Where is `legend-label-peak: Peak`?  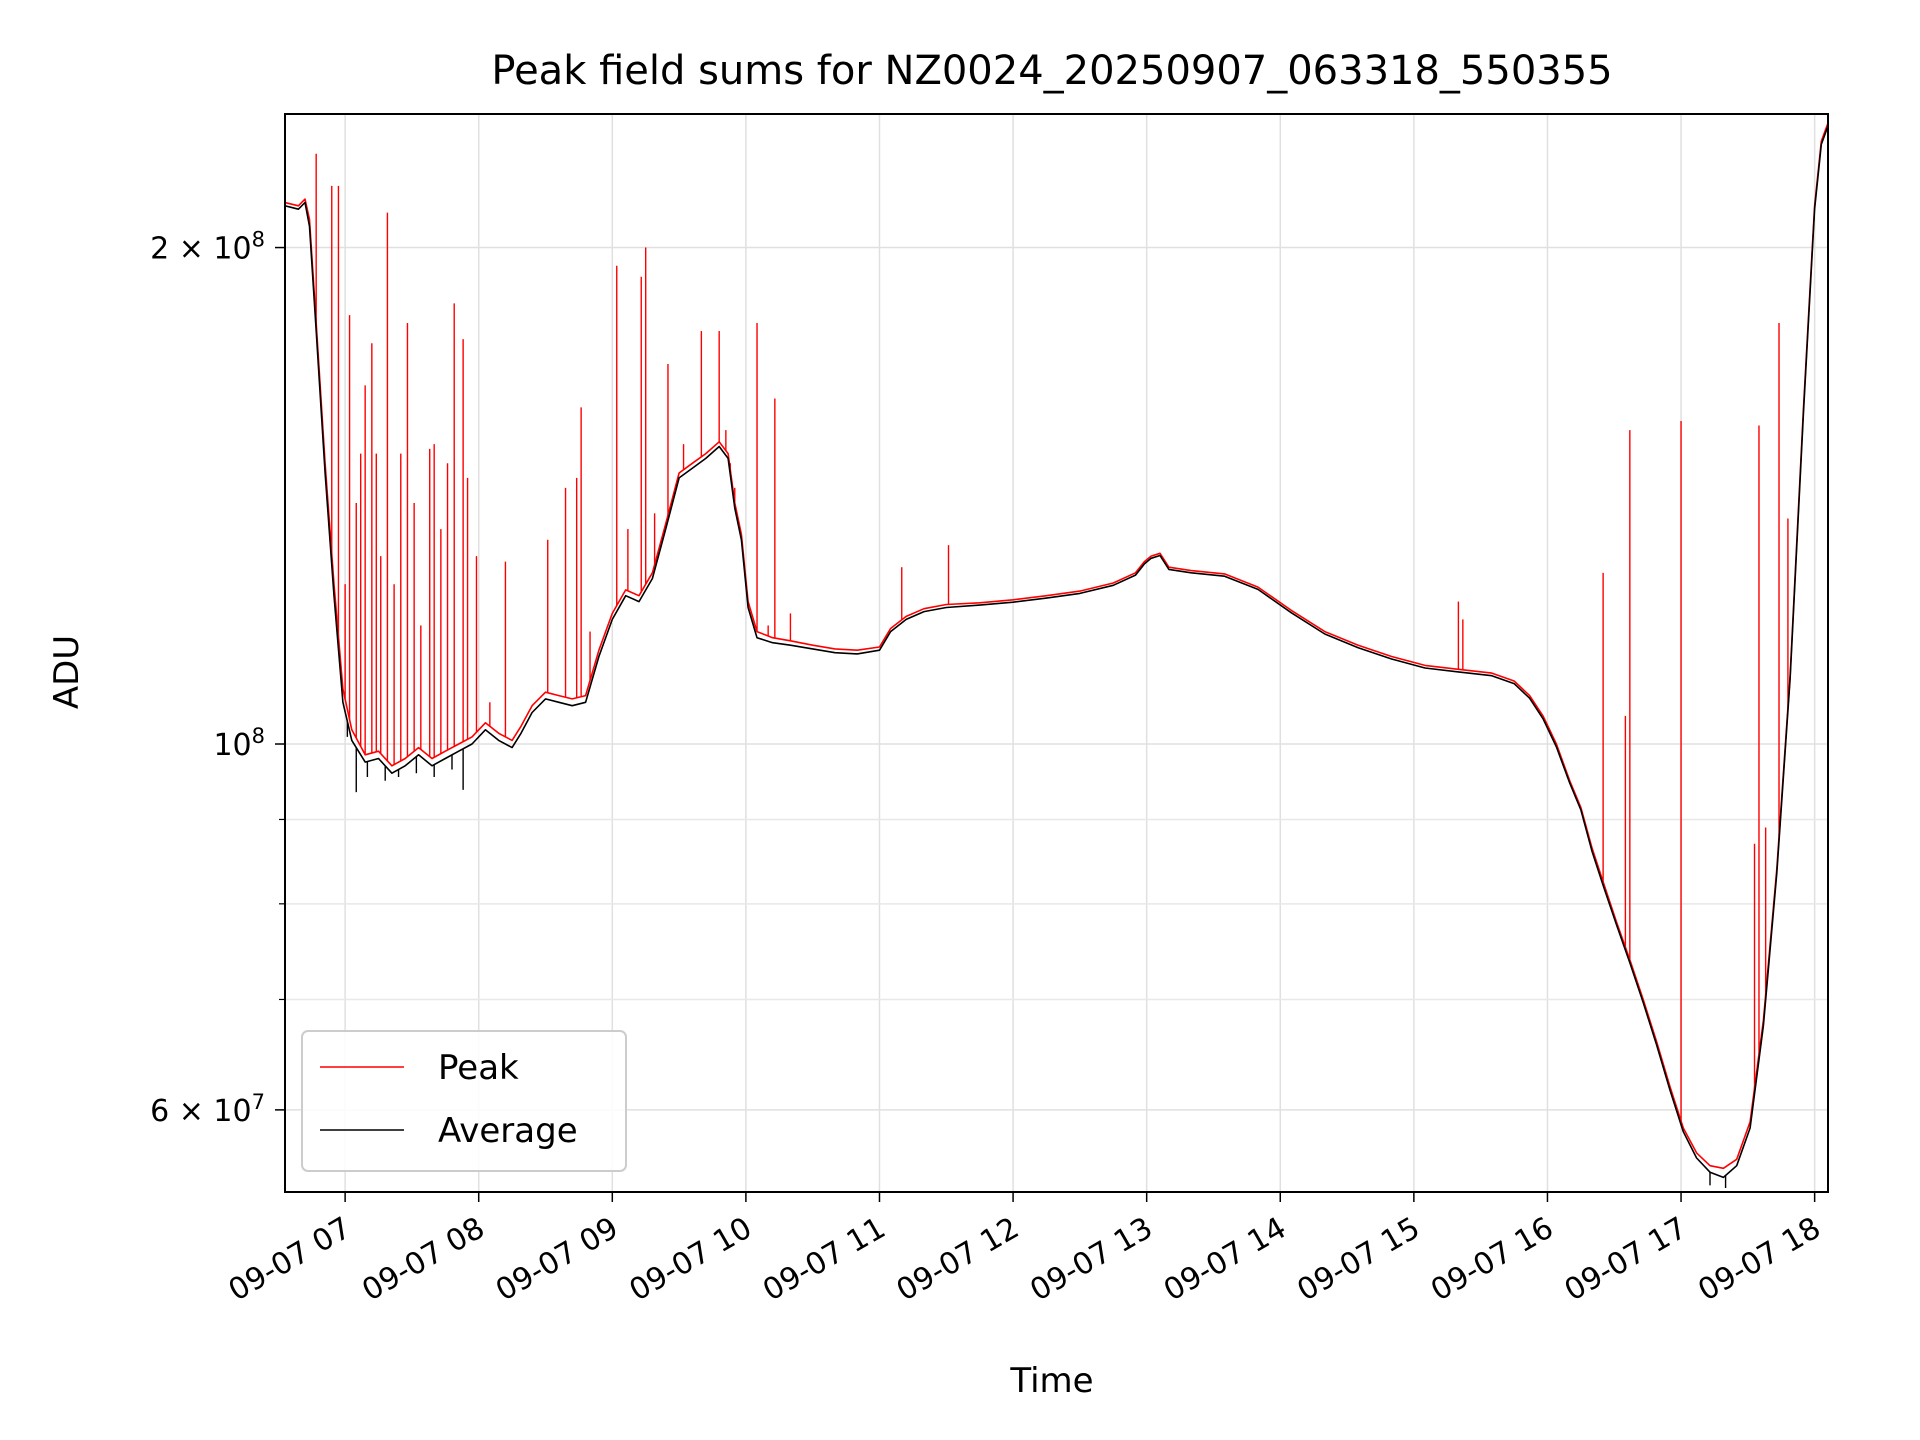
legend-label-peak: Peak is located at coordinates (478, 1068).